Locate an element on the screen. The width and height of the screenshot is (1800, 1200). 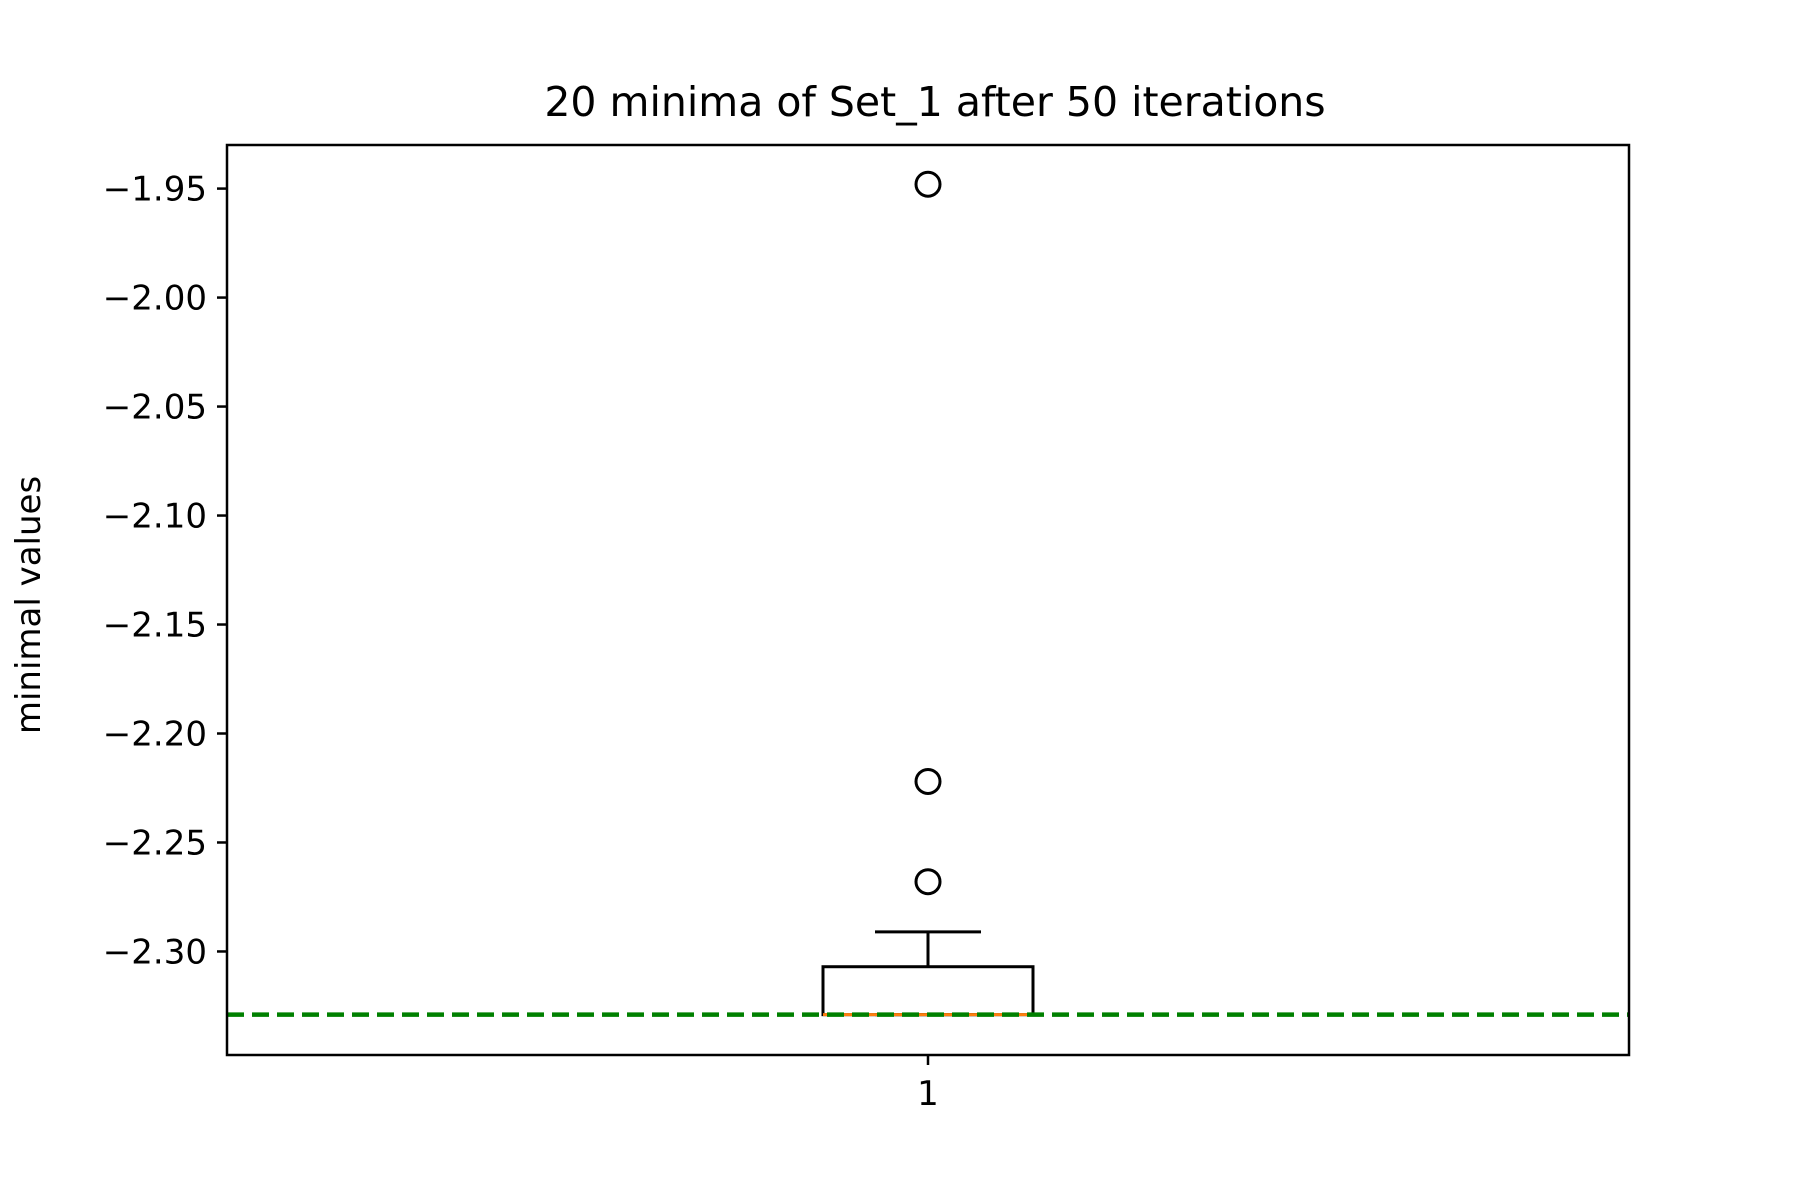
y-tick-label: −2.15 is located at coordinates (155, 626).